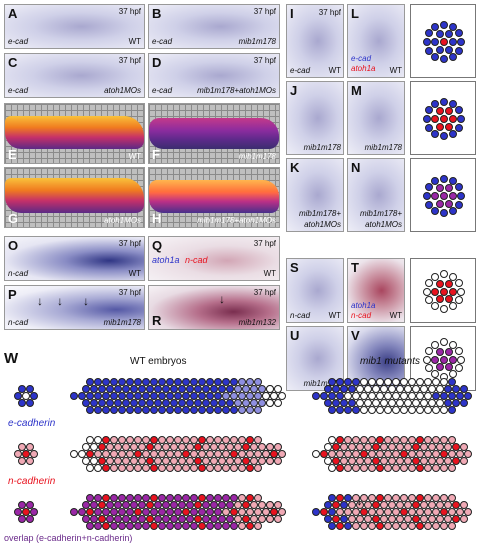  What do you see at coordinates (214, 258) in the screenshot?
I see `panel-q: Q 37 hpf atoh1a n-cad WT` at bounding box center [214, 258].